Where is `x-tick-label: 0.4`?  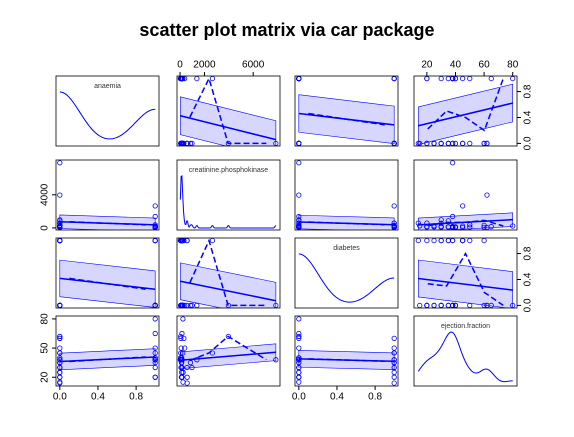 x-tick-label: 0.4 is located at coordinates (337, 397).